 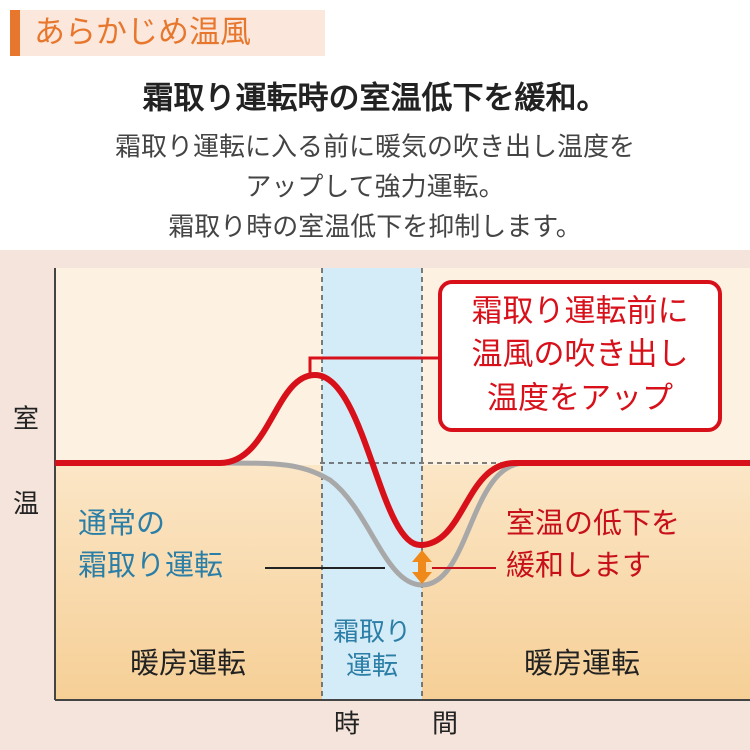 I want to click on callout-text: 温風の吹き出し, so click(x=580, y=355).